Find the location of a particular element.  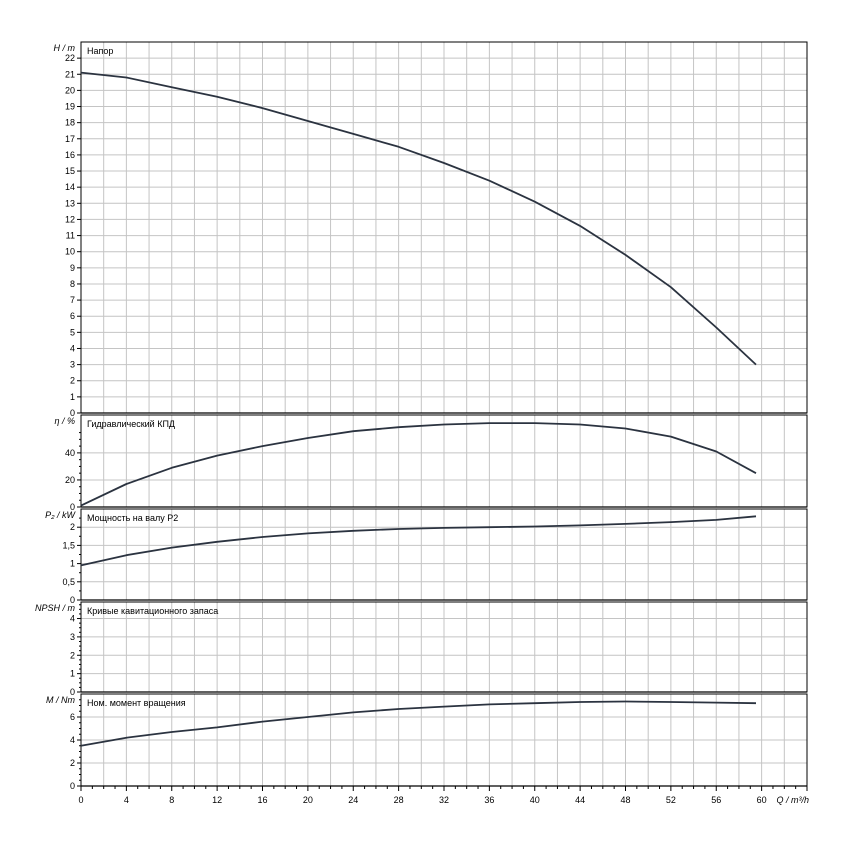

panel-power: 0 0,5 1 1,5 2 P₂ / kW Мощность на валу P2 is located at coordinates (426, 556).